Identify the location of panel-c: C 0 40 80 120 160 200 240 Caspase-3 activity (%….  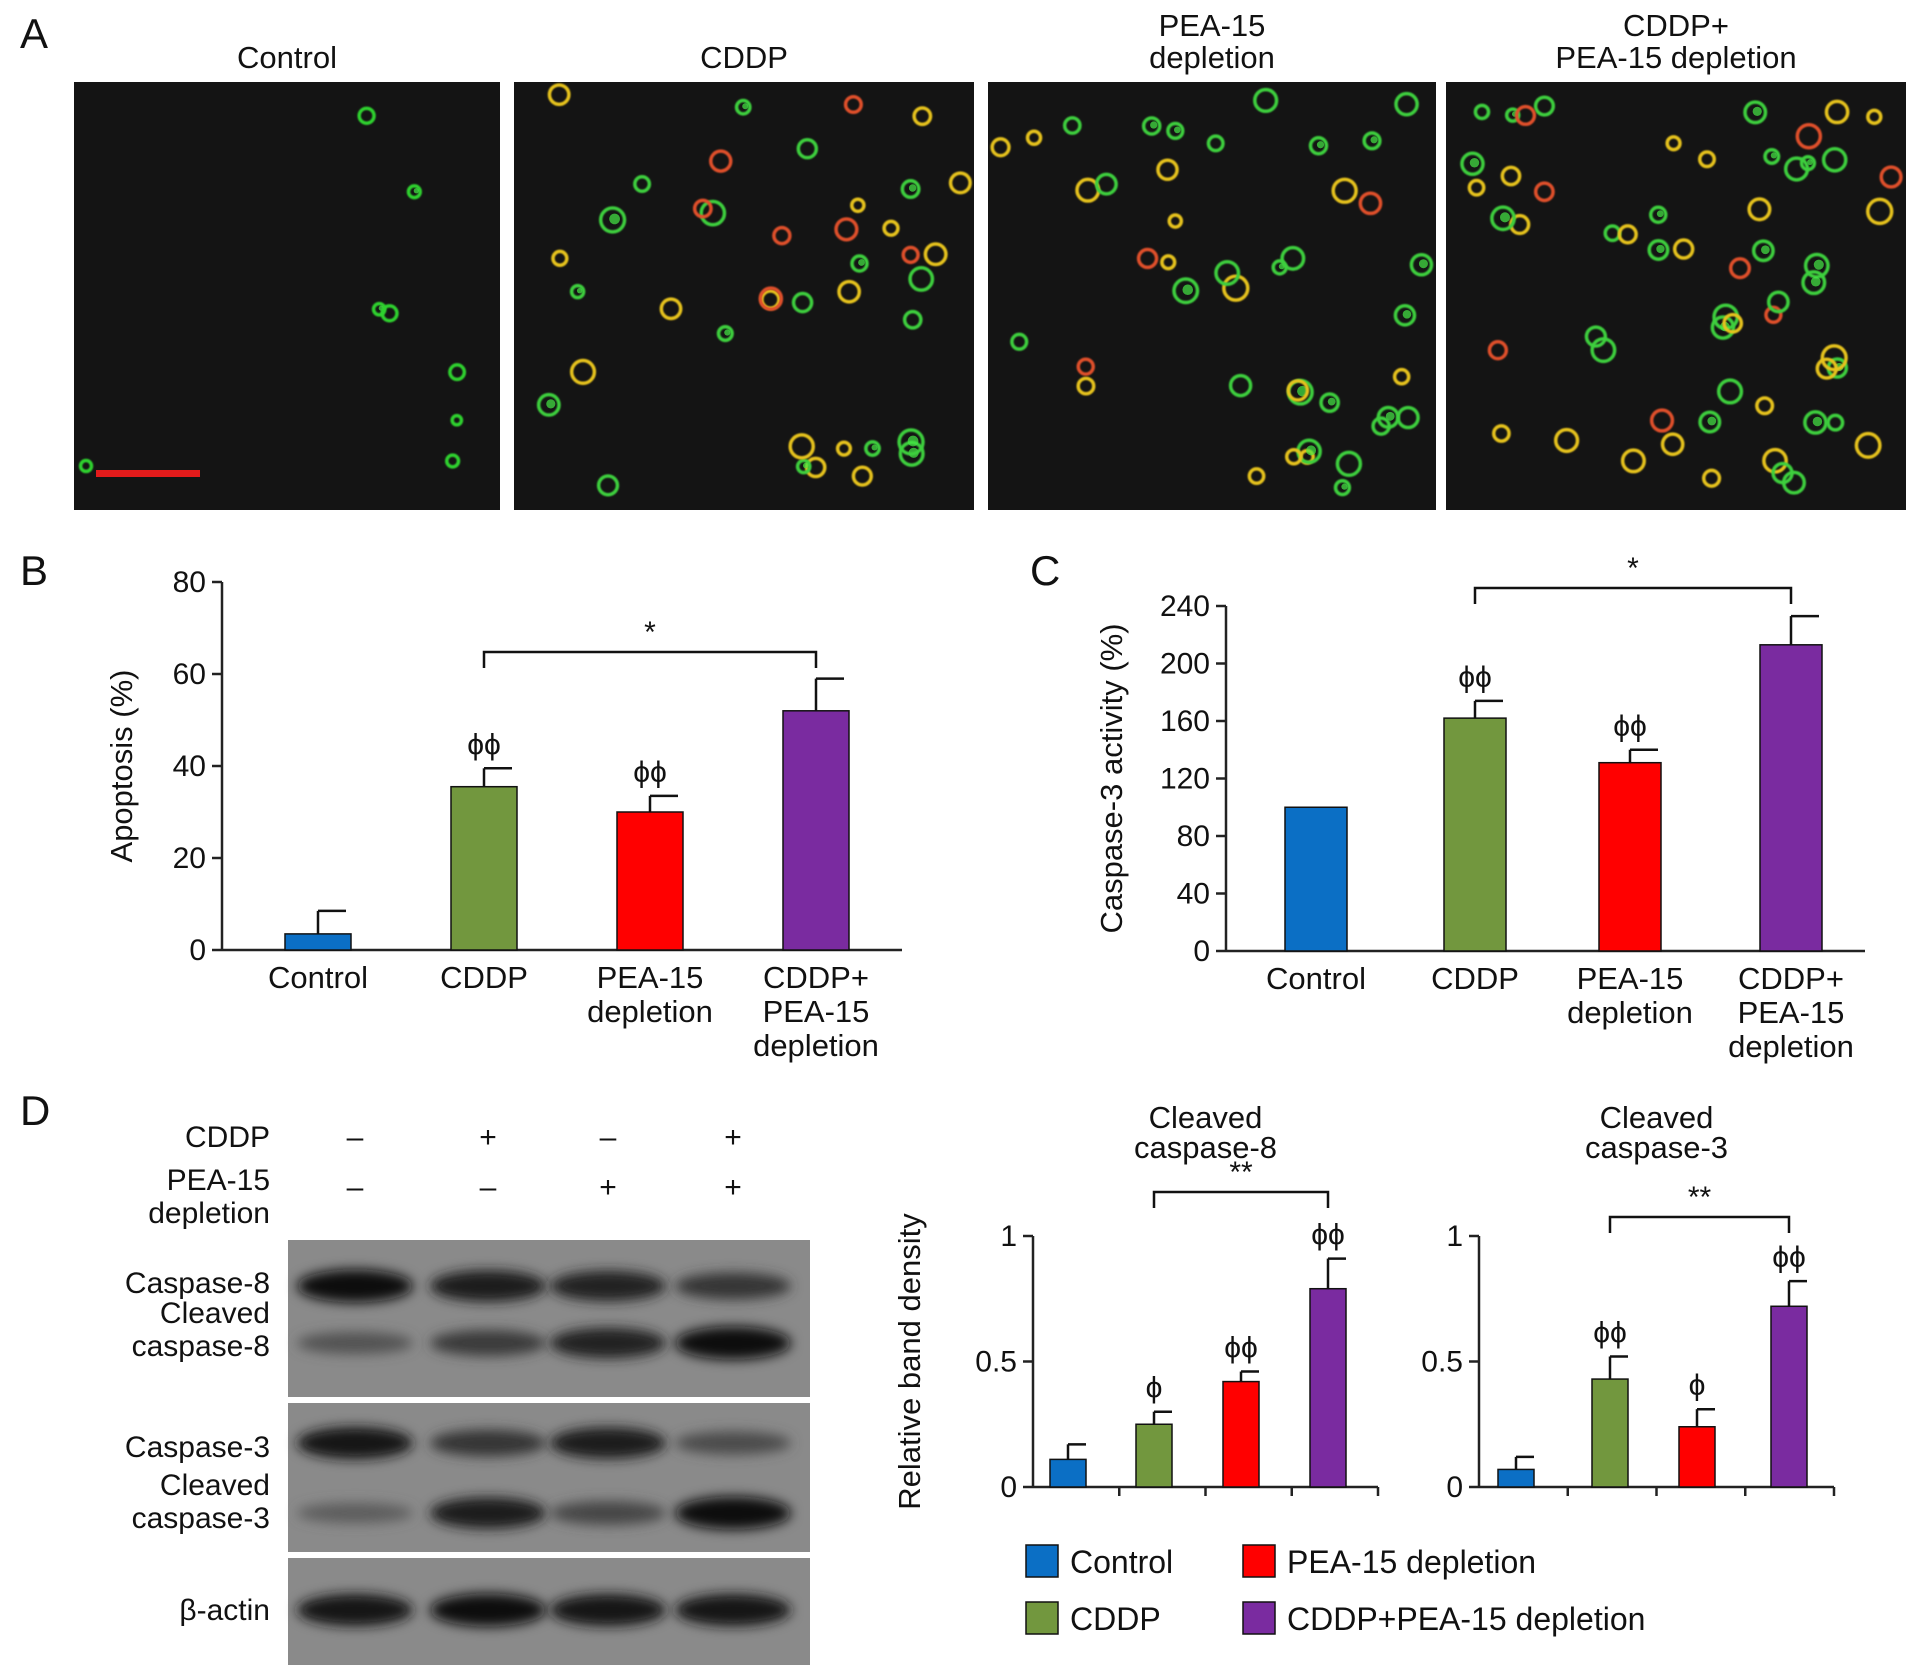
(1447, 805).